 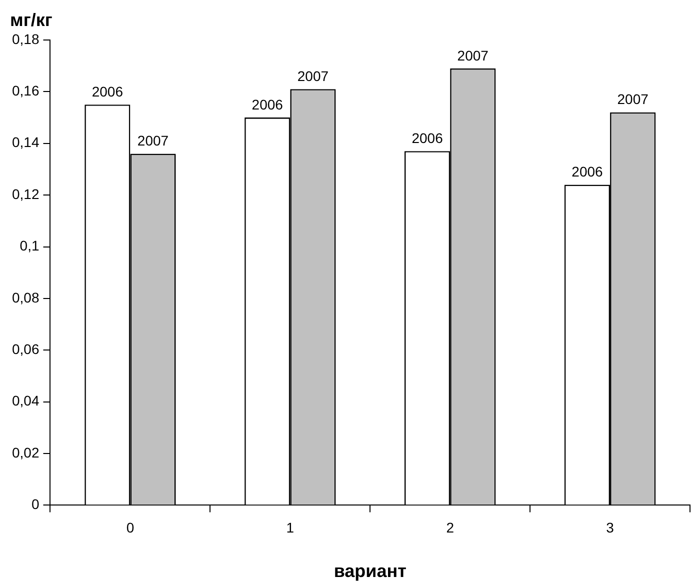 I want to click on y-tick-label: 0,04, so click(x=26, y=400).